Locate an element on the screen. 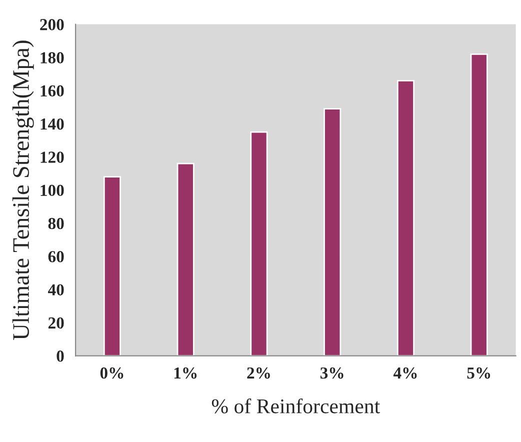 Image resolution: width=521 pixels, height=442 pixels. x-tick-label: 4% is located at coordinates (405, 373).